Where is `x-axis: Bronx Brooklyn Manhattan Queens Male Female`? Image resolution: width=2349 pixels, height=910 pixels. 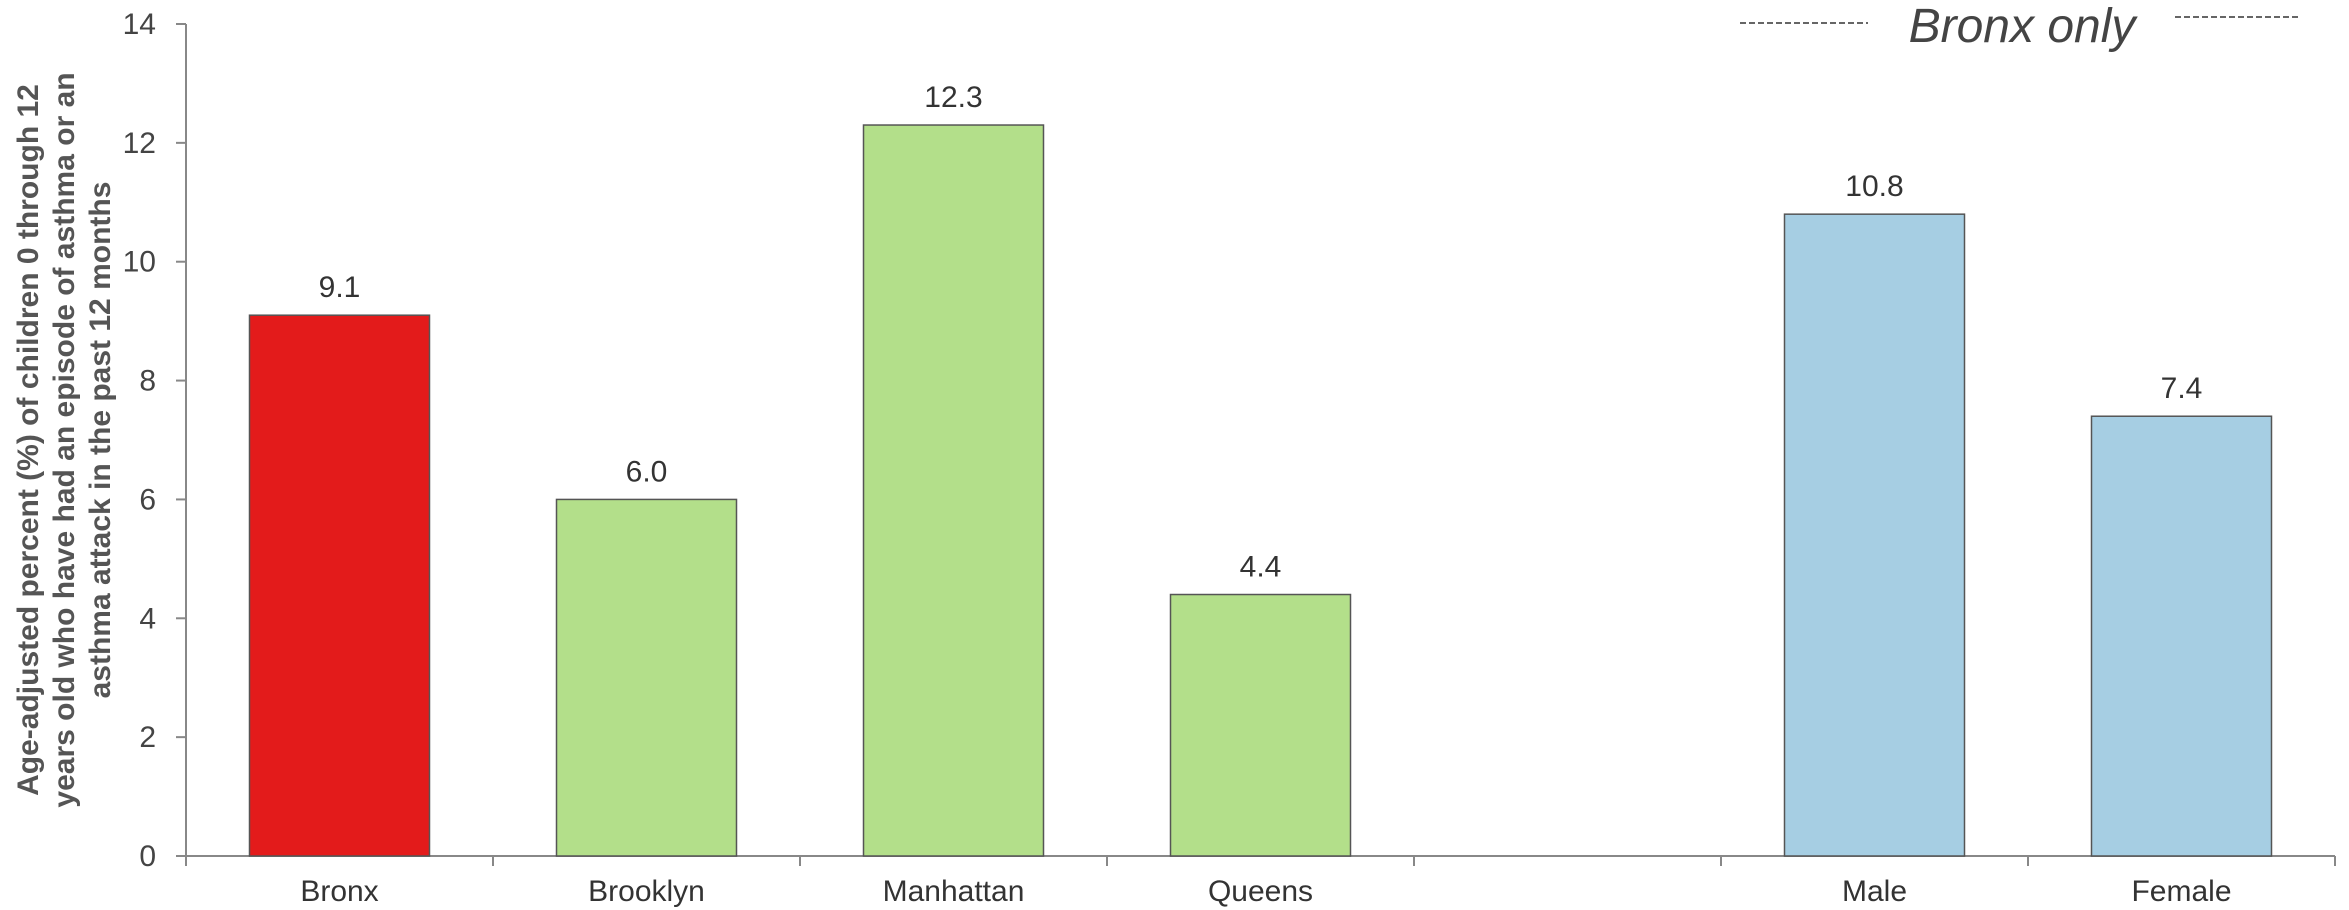
x-axis: Bronx Brooklyn Manhattan Queens Male Female is located at coordinates (1260, 881).